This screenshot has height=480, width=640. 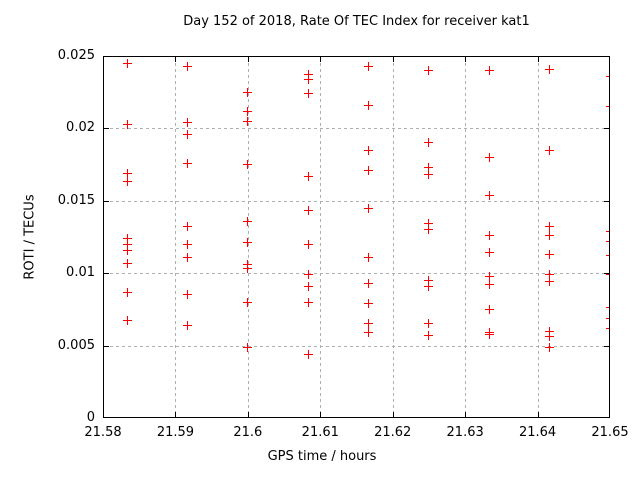 What do you see at coordinates (76, 345) in the screenshot?
I see `y-tick-label: 0.005` at bounding box center [76, 345].